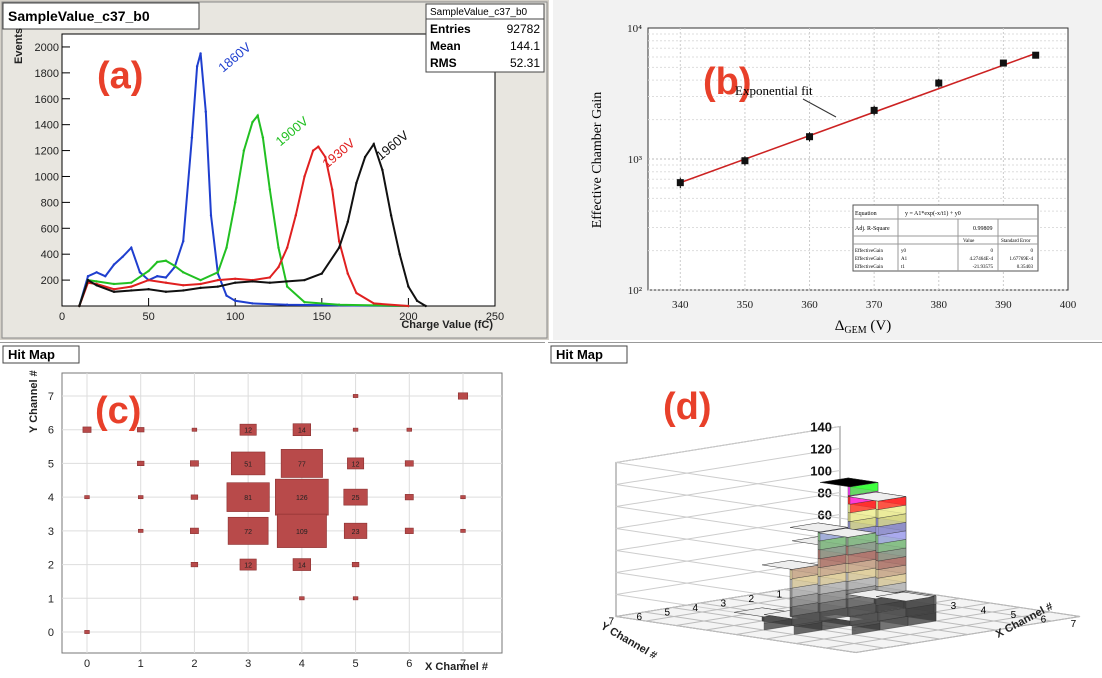  Describe the element at coordinates (51, 498) in the screenshot. I see `y-tick-label: 4` at that location.